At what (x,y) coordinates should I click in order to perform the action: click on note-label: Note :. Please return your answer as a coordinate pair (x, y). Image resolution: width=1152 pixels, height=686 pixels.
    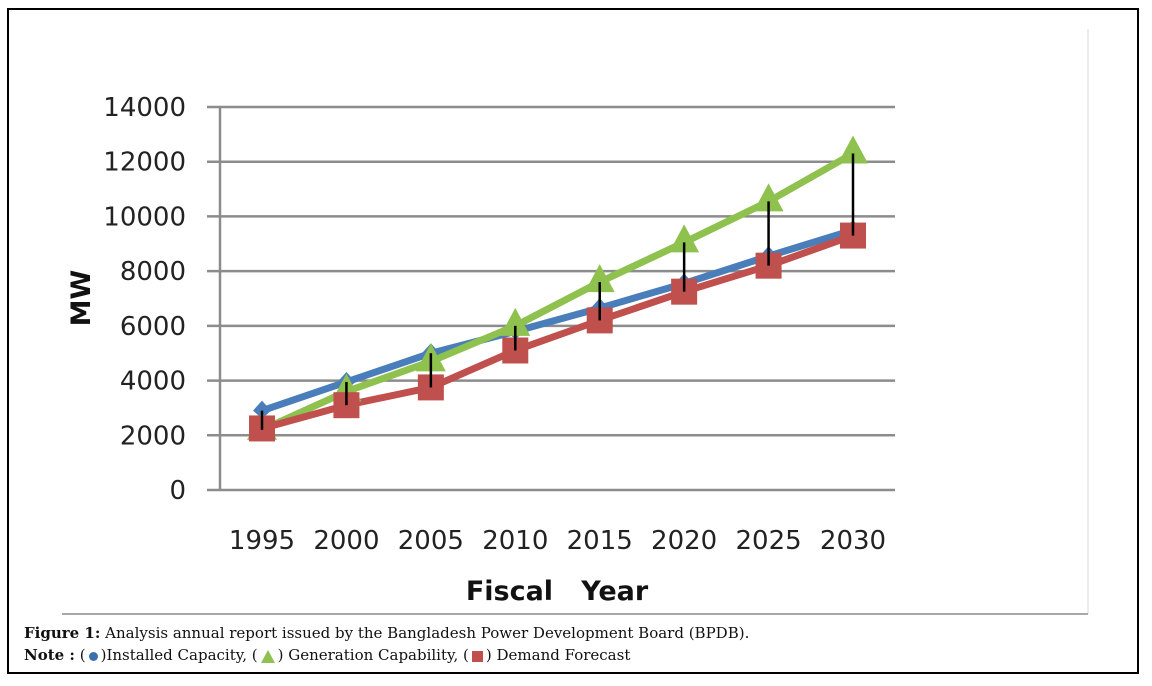
    Looking at the image, I should click on (49, 655).